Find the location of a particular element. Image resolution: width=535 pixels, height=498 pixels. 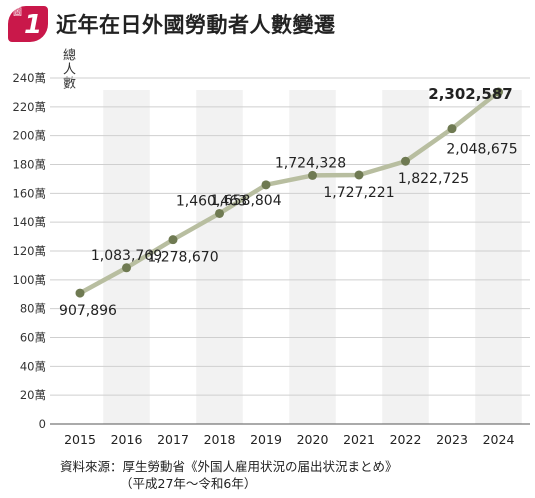

source-note: 資料來源：厚生勞動省《外国人雇用状況の届出状況まとめ》 （平成27年～令和6年） is located at coordinates (229, 475).